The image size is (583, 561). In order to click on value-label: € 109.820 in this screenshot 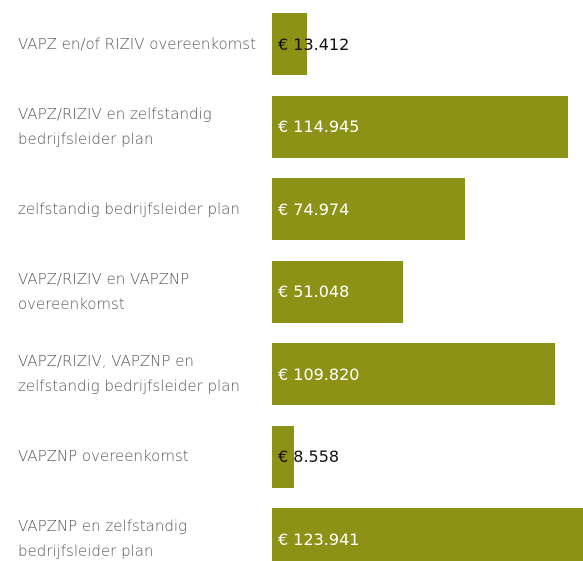, I will do `click(319, 374)`.